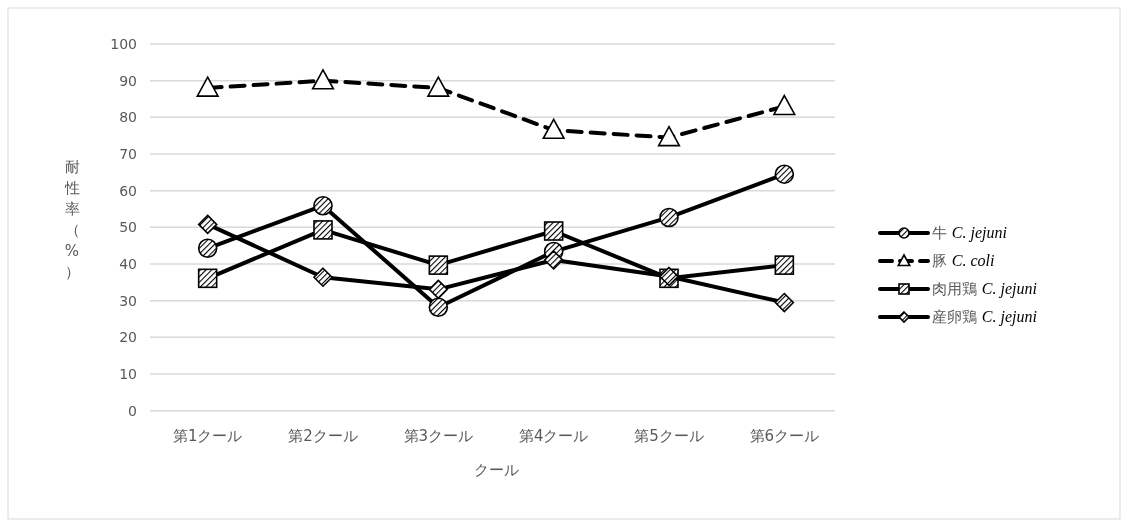 The image size is (1128, 527). What do you see at coordinates (132, 410) in the screenshot?
I see `y-tick-label: 0` at bounding box center [132, 410].